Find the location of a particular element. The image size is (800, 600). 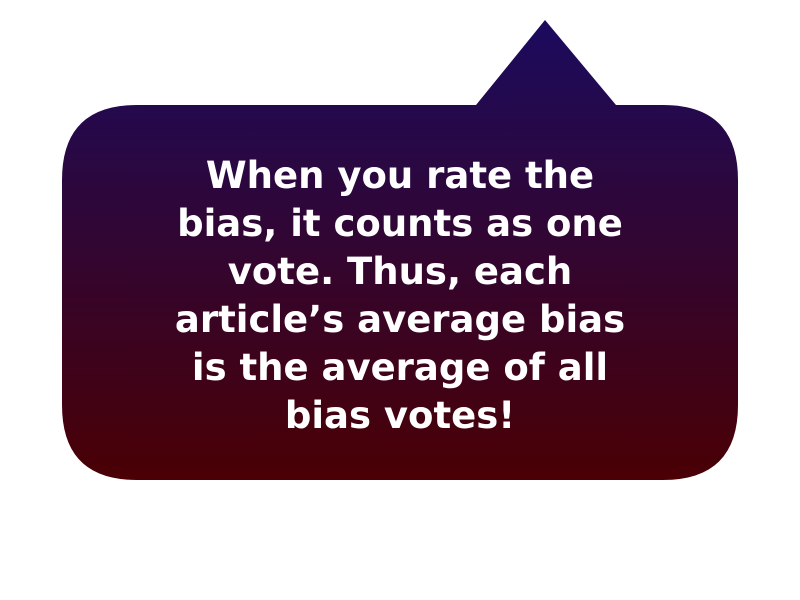

bubble-text-line-4: article’s average bias is located at coordinates (400, 319).